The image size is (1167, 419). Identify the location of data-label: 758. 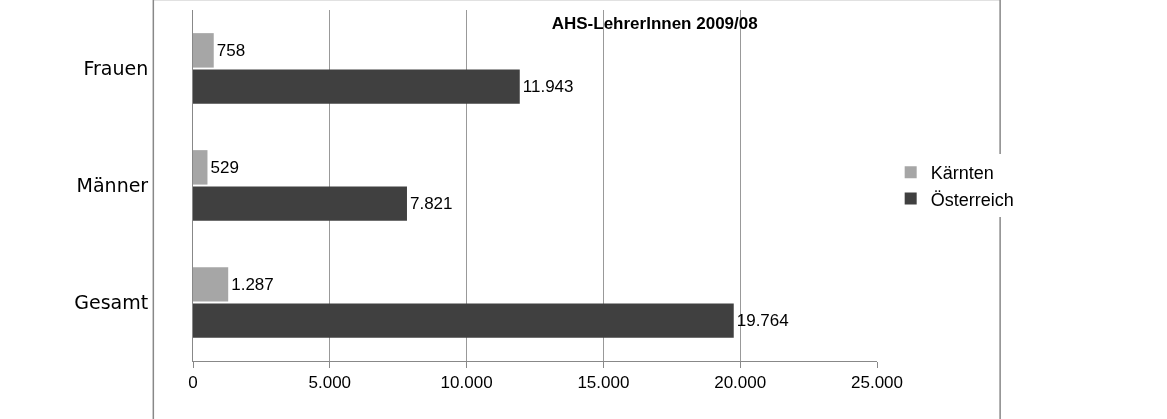
(231, 50).